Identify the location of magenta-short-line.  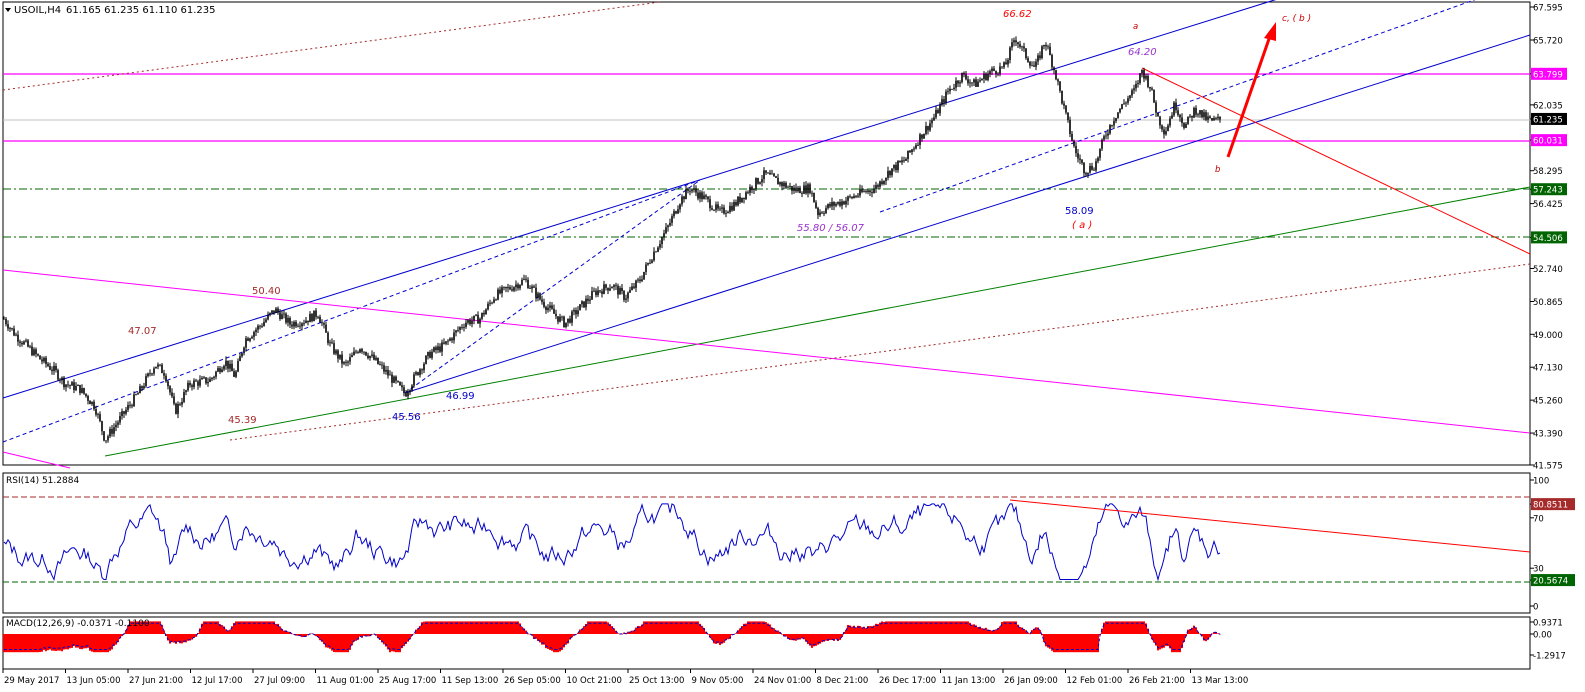
(36, 460).